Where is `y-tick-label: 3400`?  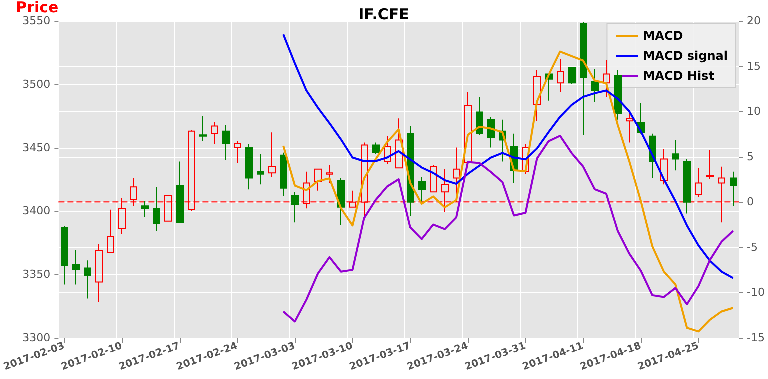
y-tick-label: 3400 is located at coordinates (36, 211).